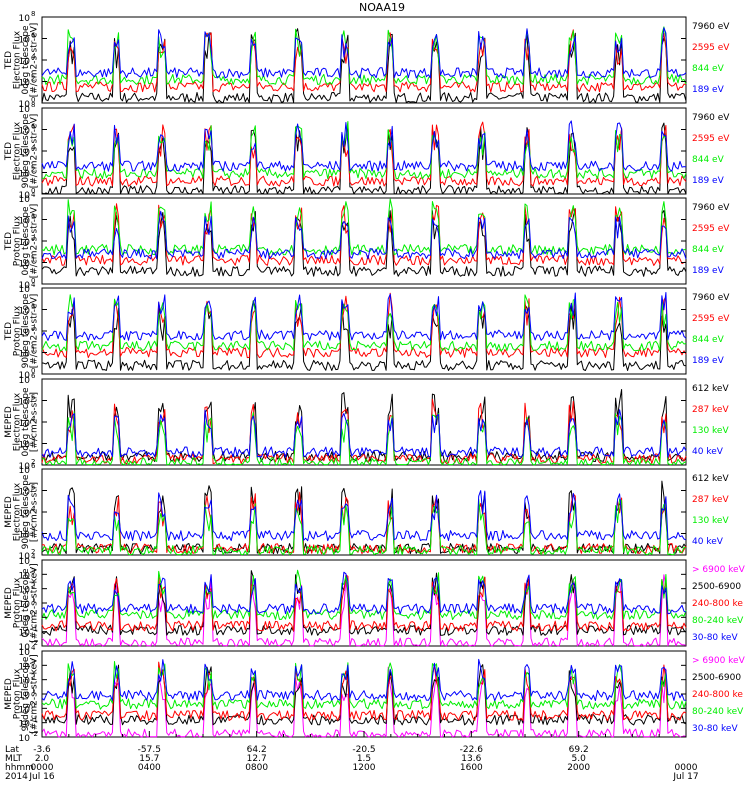  I want to click on y-tick-exponent: -2, so click(34, 734).